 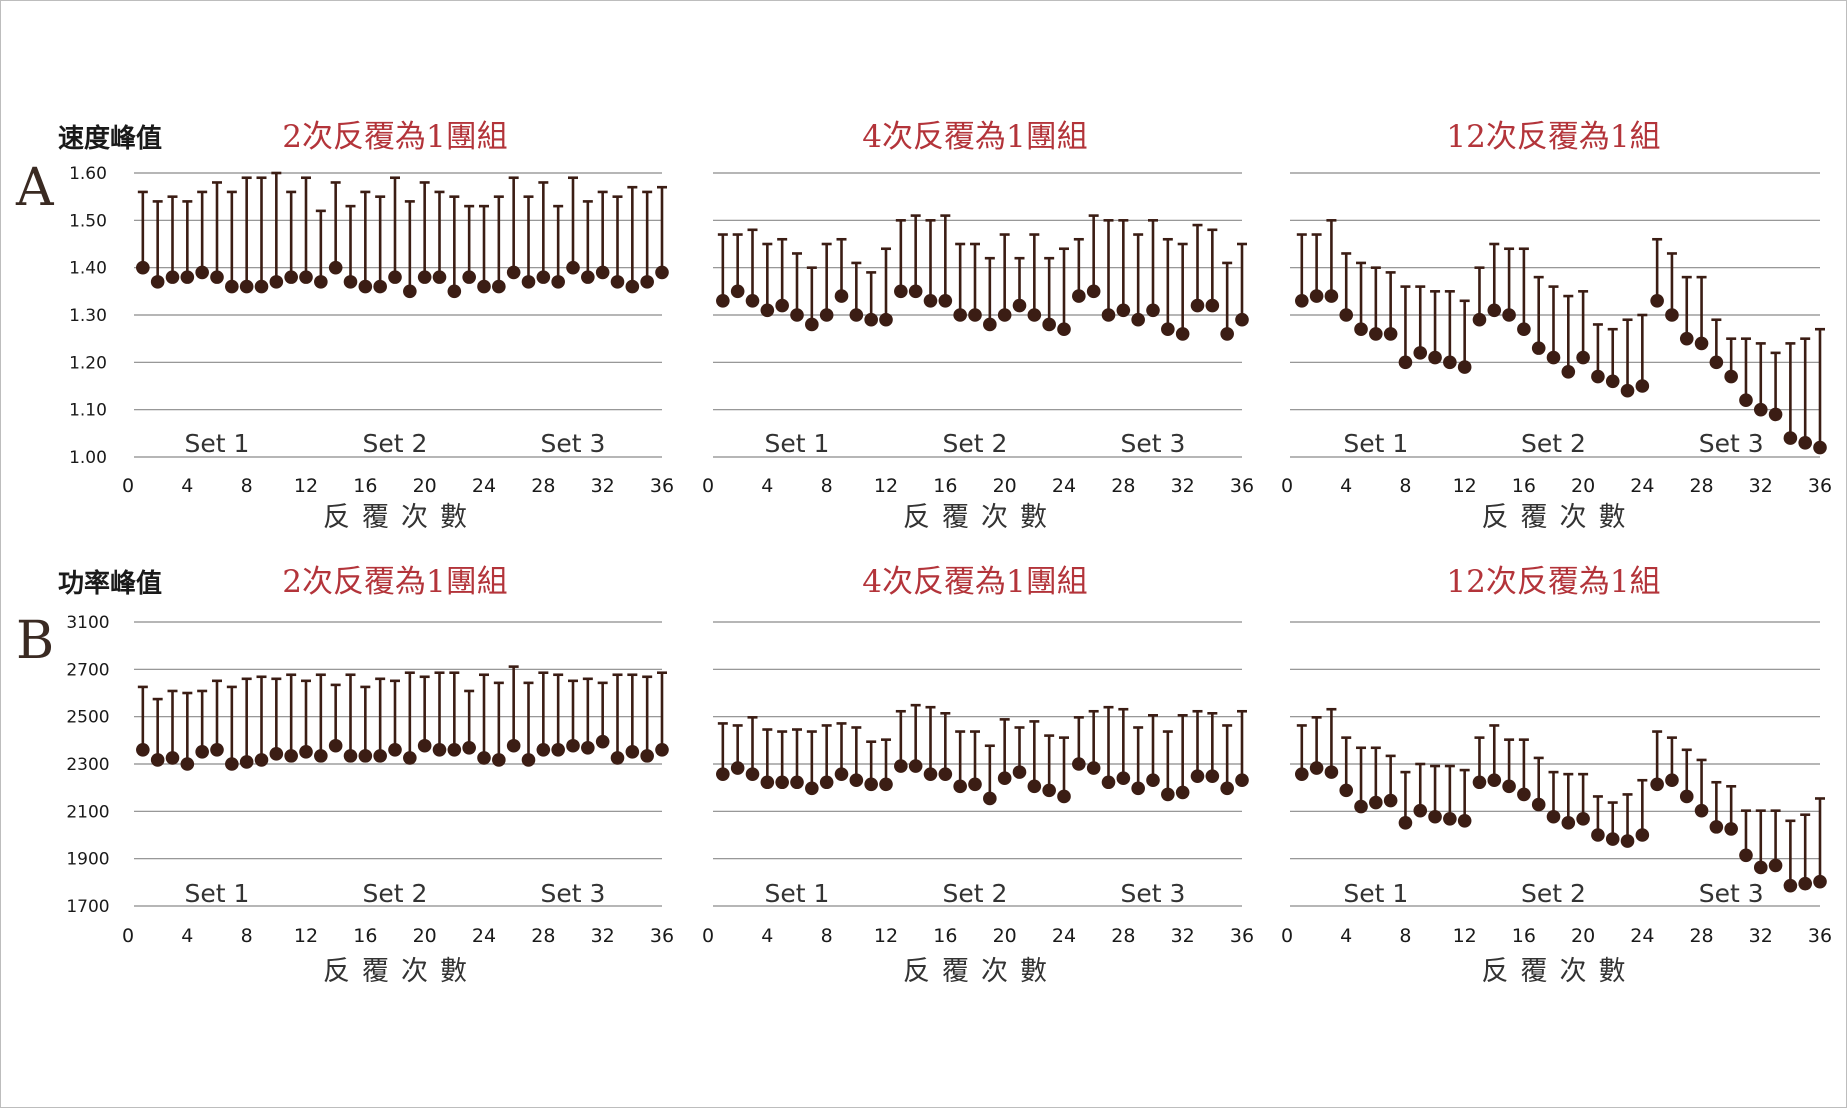 What do you see at coordinates (88, 174) in the screenshot?
I see `y-tick-label: 1.60` at bounding box center [88, 174].